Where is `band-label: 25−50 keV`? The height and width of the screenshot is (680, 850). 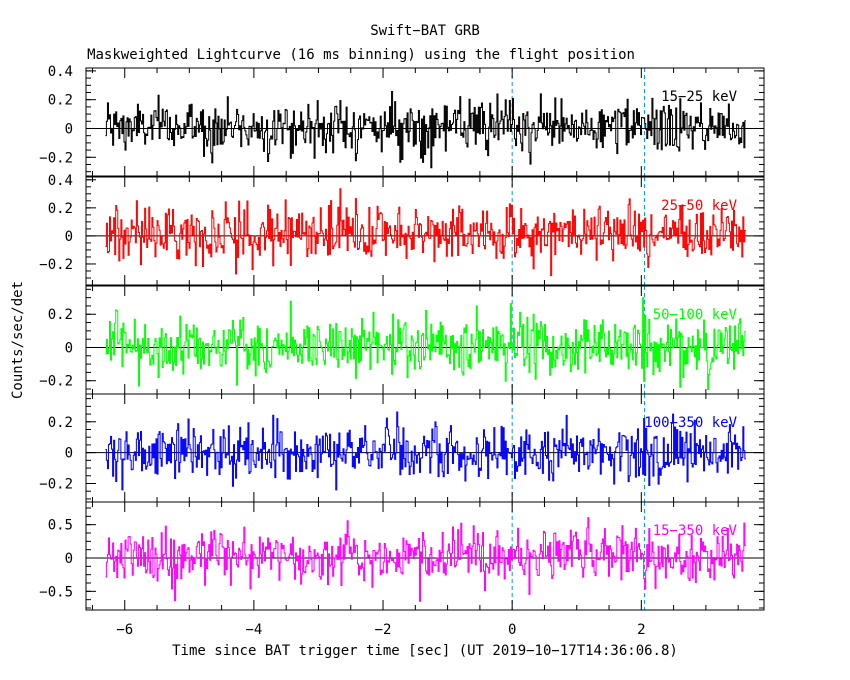
band-label: 25−50 keV is located at coordinates (699, 206).